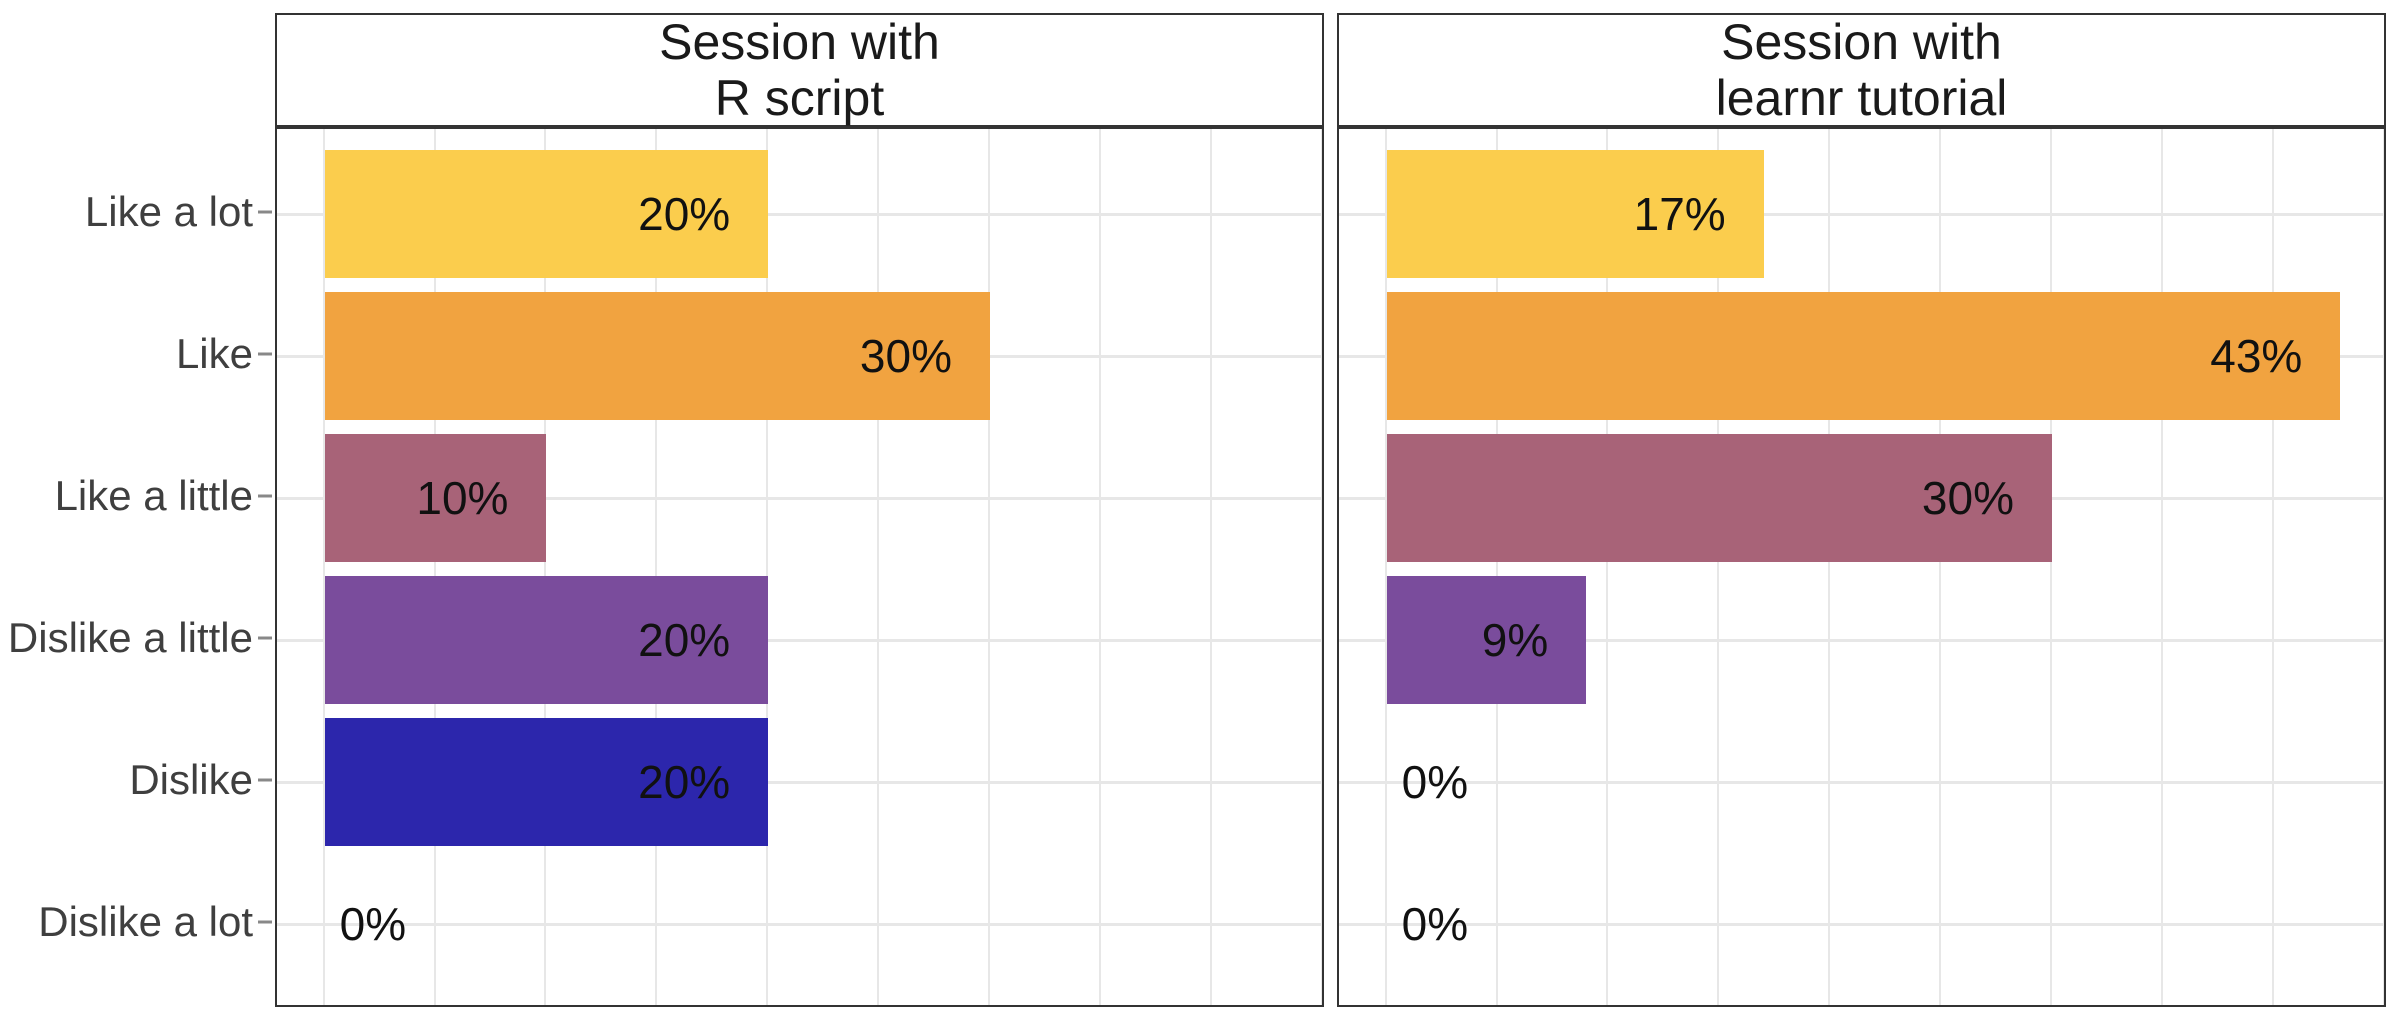  What do you see at coordinates (1861, 98) in the screenshot?
I see `facet-title-line: learnr tutorial` at bounding box center [1861, 98].